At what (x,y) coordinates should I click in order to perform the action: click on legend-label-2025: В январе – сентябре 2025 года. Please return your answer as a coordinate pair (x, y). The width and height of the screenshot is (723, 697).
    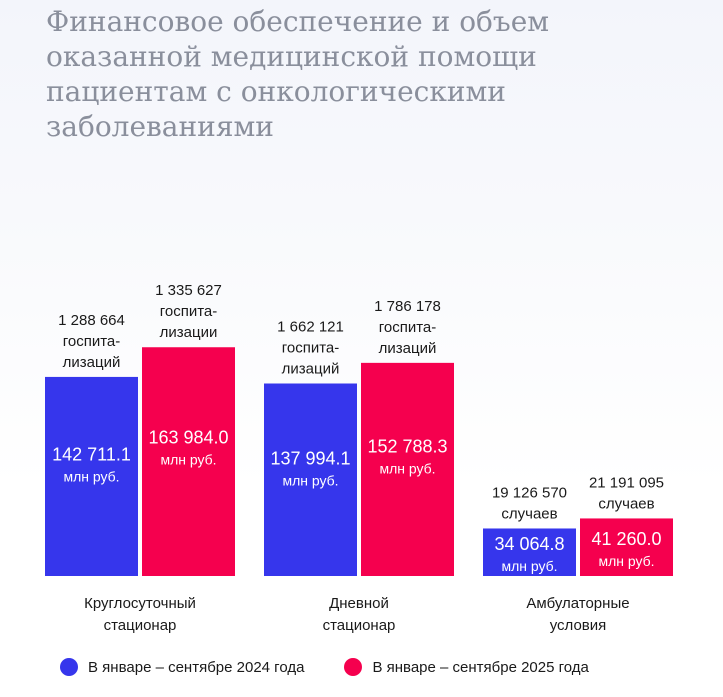
    Looking at the image, I should click on (480, 667).